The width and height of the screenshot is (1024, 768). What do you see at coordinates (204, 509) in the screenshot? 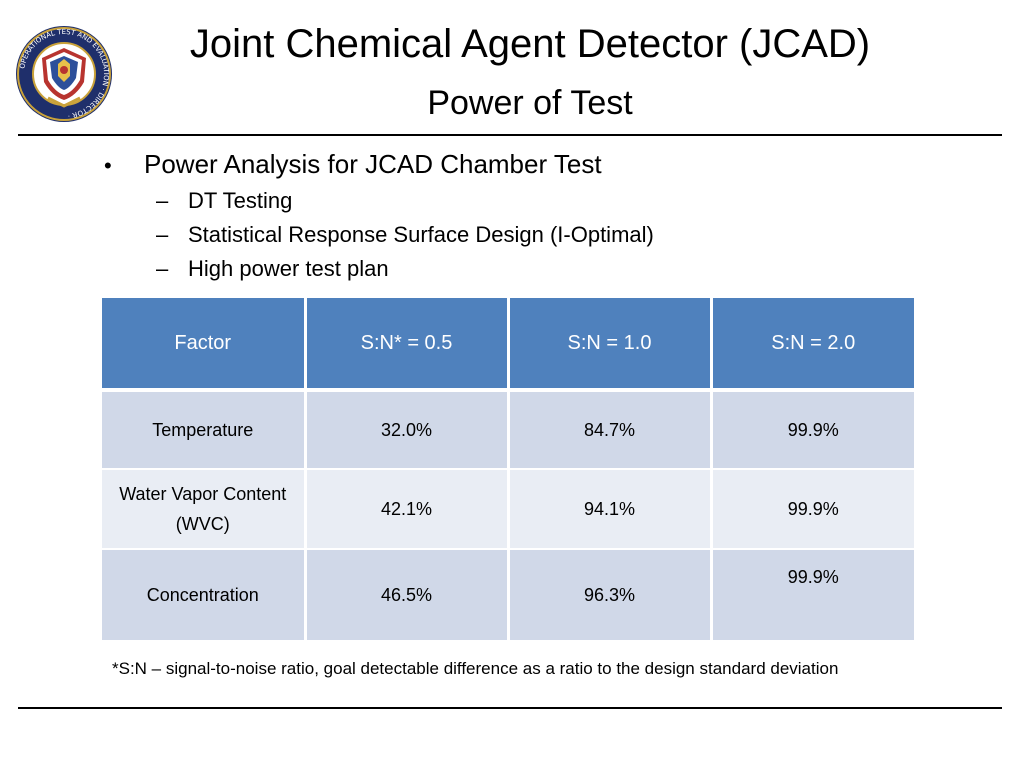
I see `factor-cell: Water Vapor Content (WVC)` at bounding box center [204, 509].